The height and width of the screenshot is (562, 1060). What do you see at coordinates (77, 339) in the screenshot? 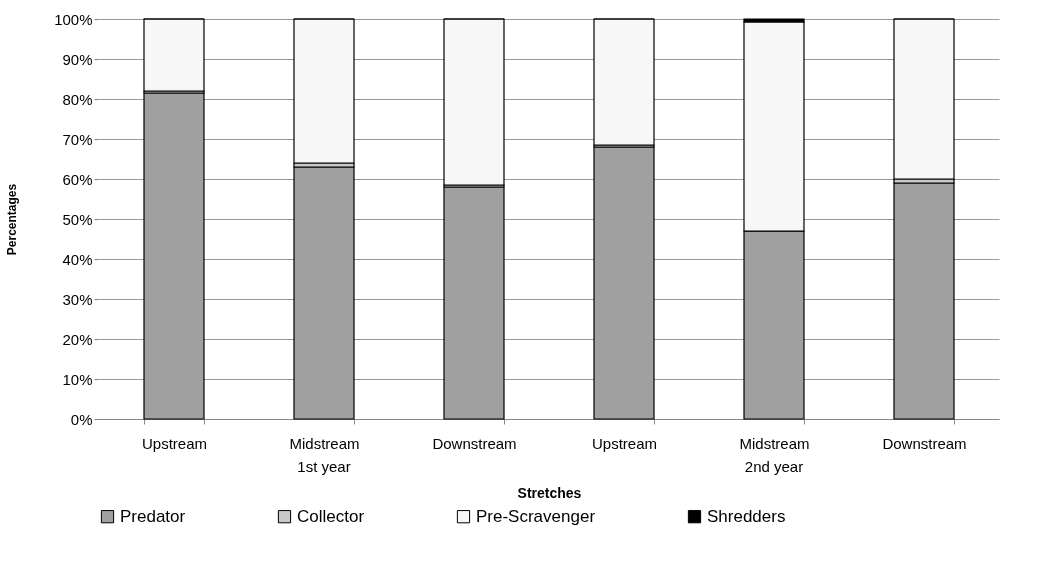
I see `y-tick-label: 20%` at bounding box center [77, 339].